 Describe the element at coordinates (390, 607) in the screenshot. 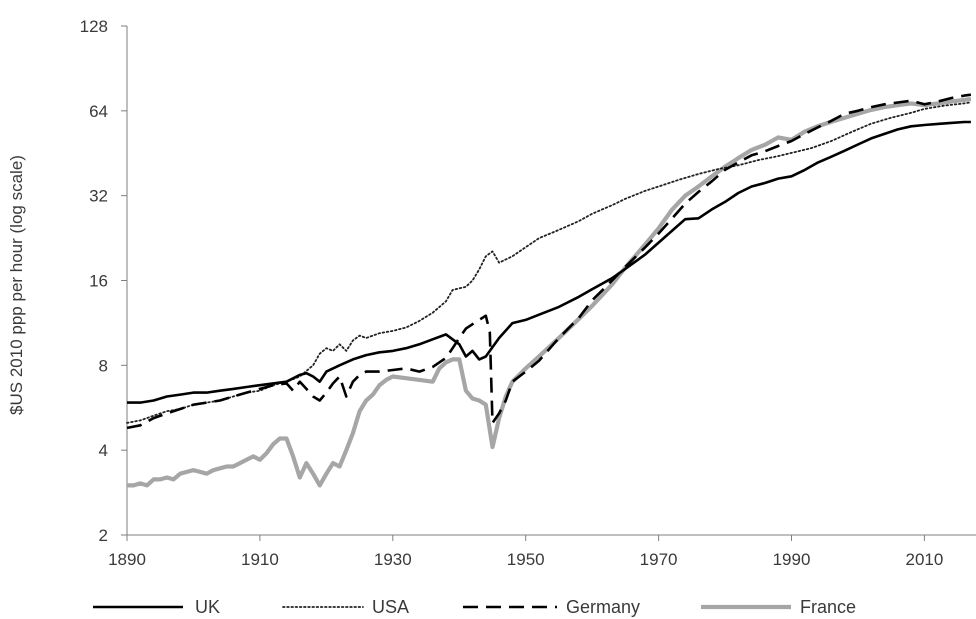

I see `legend-label-usa: USA` at that location.